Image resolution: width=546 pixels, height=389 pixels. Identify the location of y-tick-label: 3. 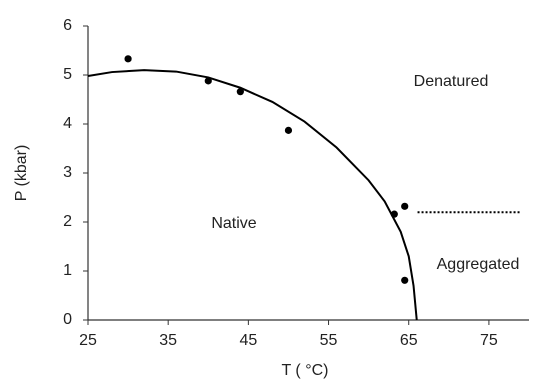
(67, 172).